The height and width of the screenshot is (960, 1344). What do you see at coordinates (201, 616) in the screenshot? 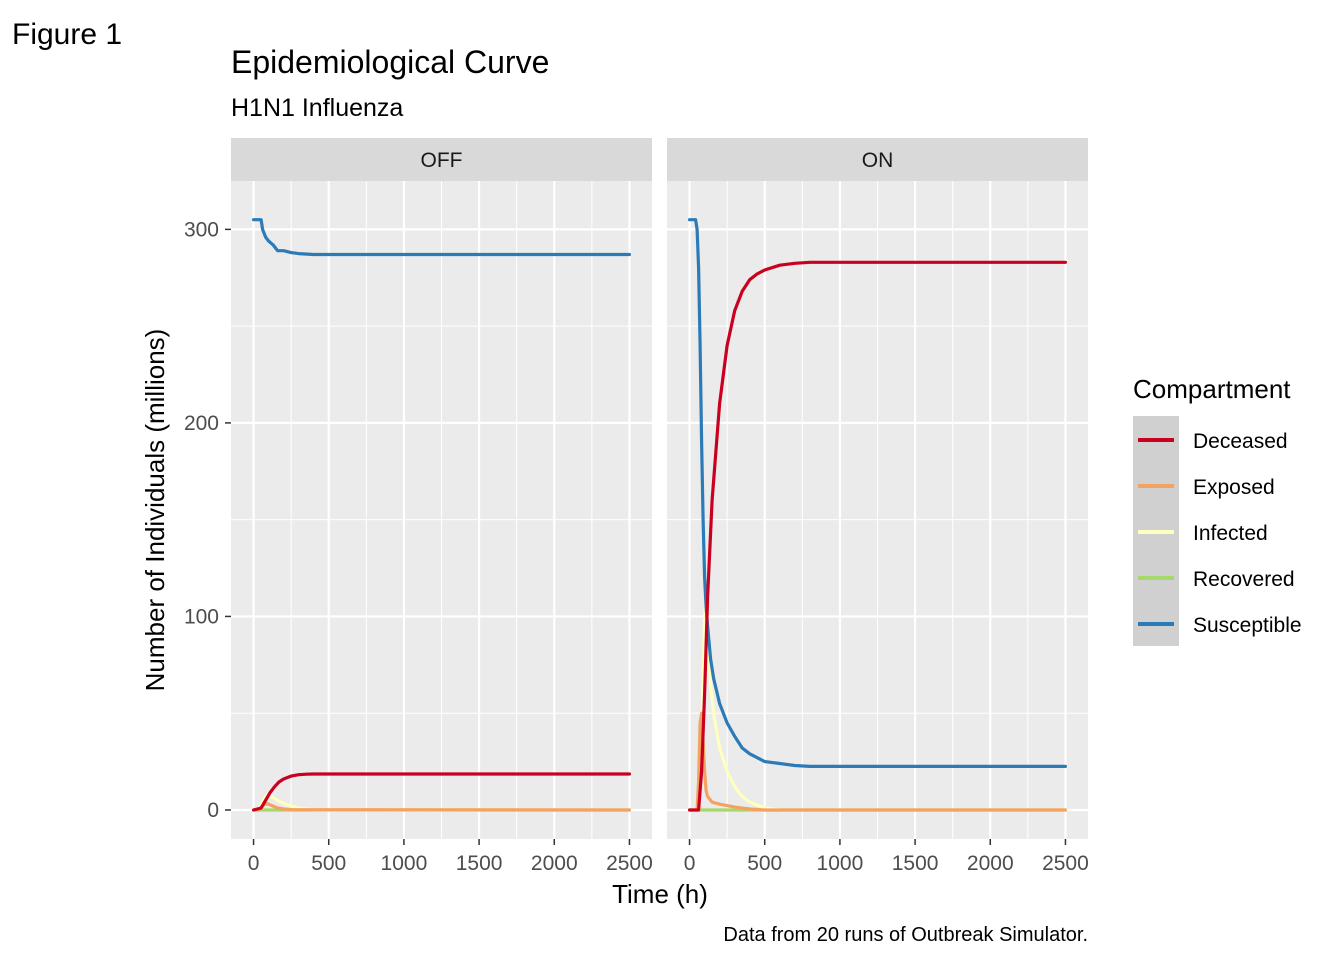
I see `y-tick-label: 100` at bounding box center [201, 616].